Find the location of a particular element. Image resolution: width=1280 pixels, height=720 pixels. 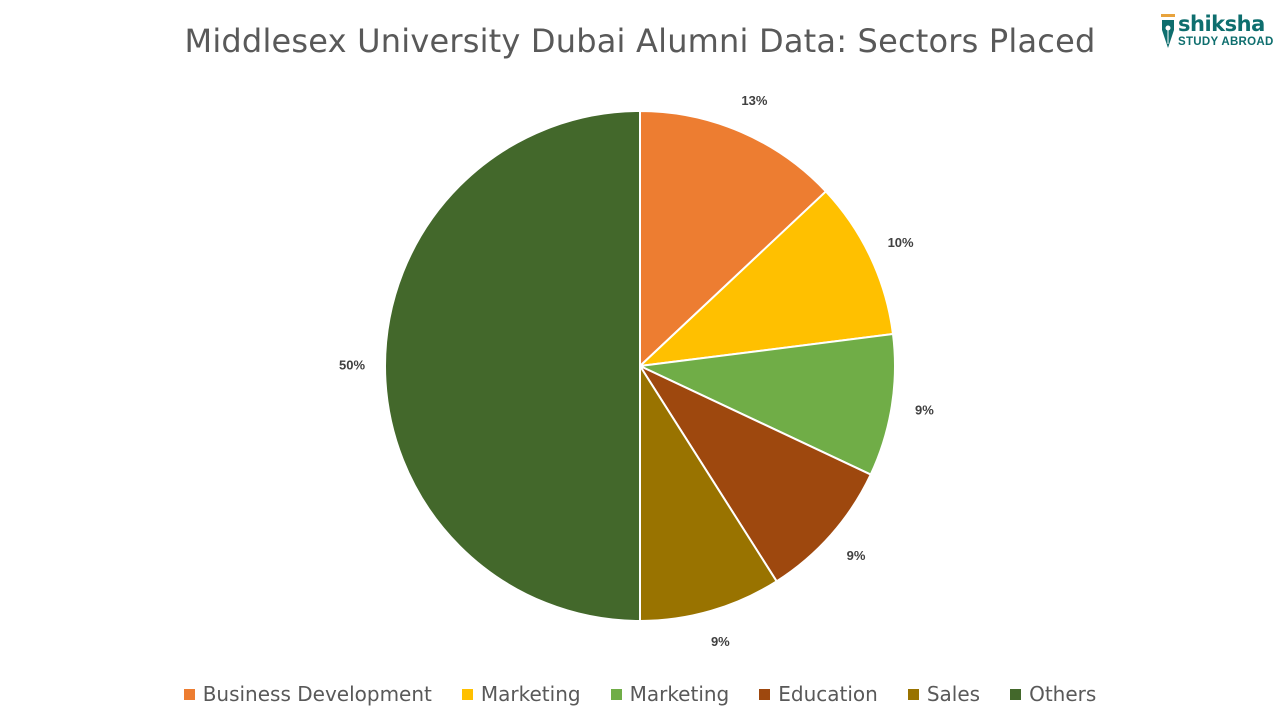

pen-nib-icon is located at coordinates (1168, 31).